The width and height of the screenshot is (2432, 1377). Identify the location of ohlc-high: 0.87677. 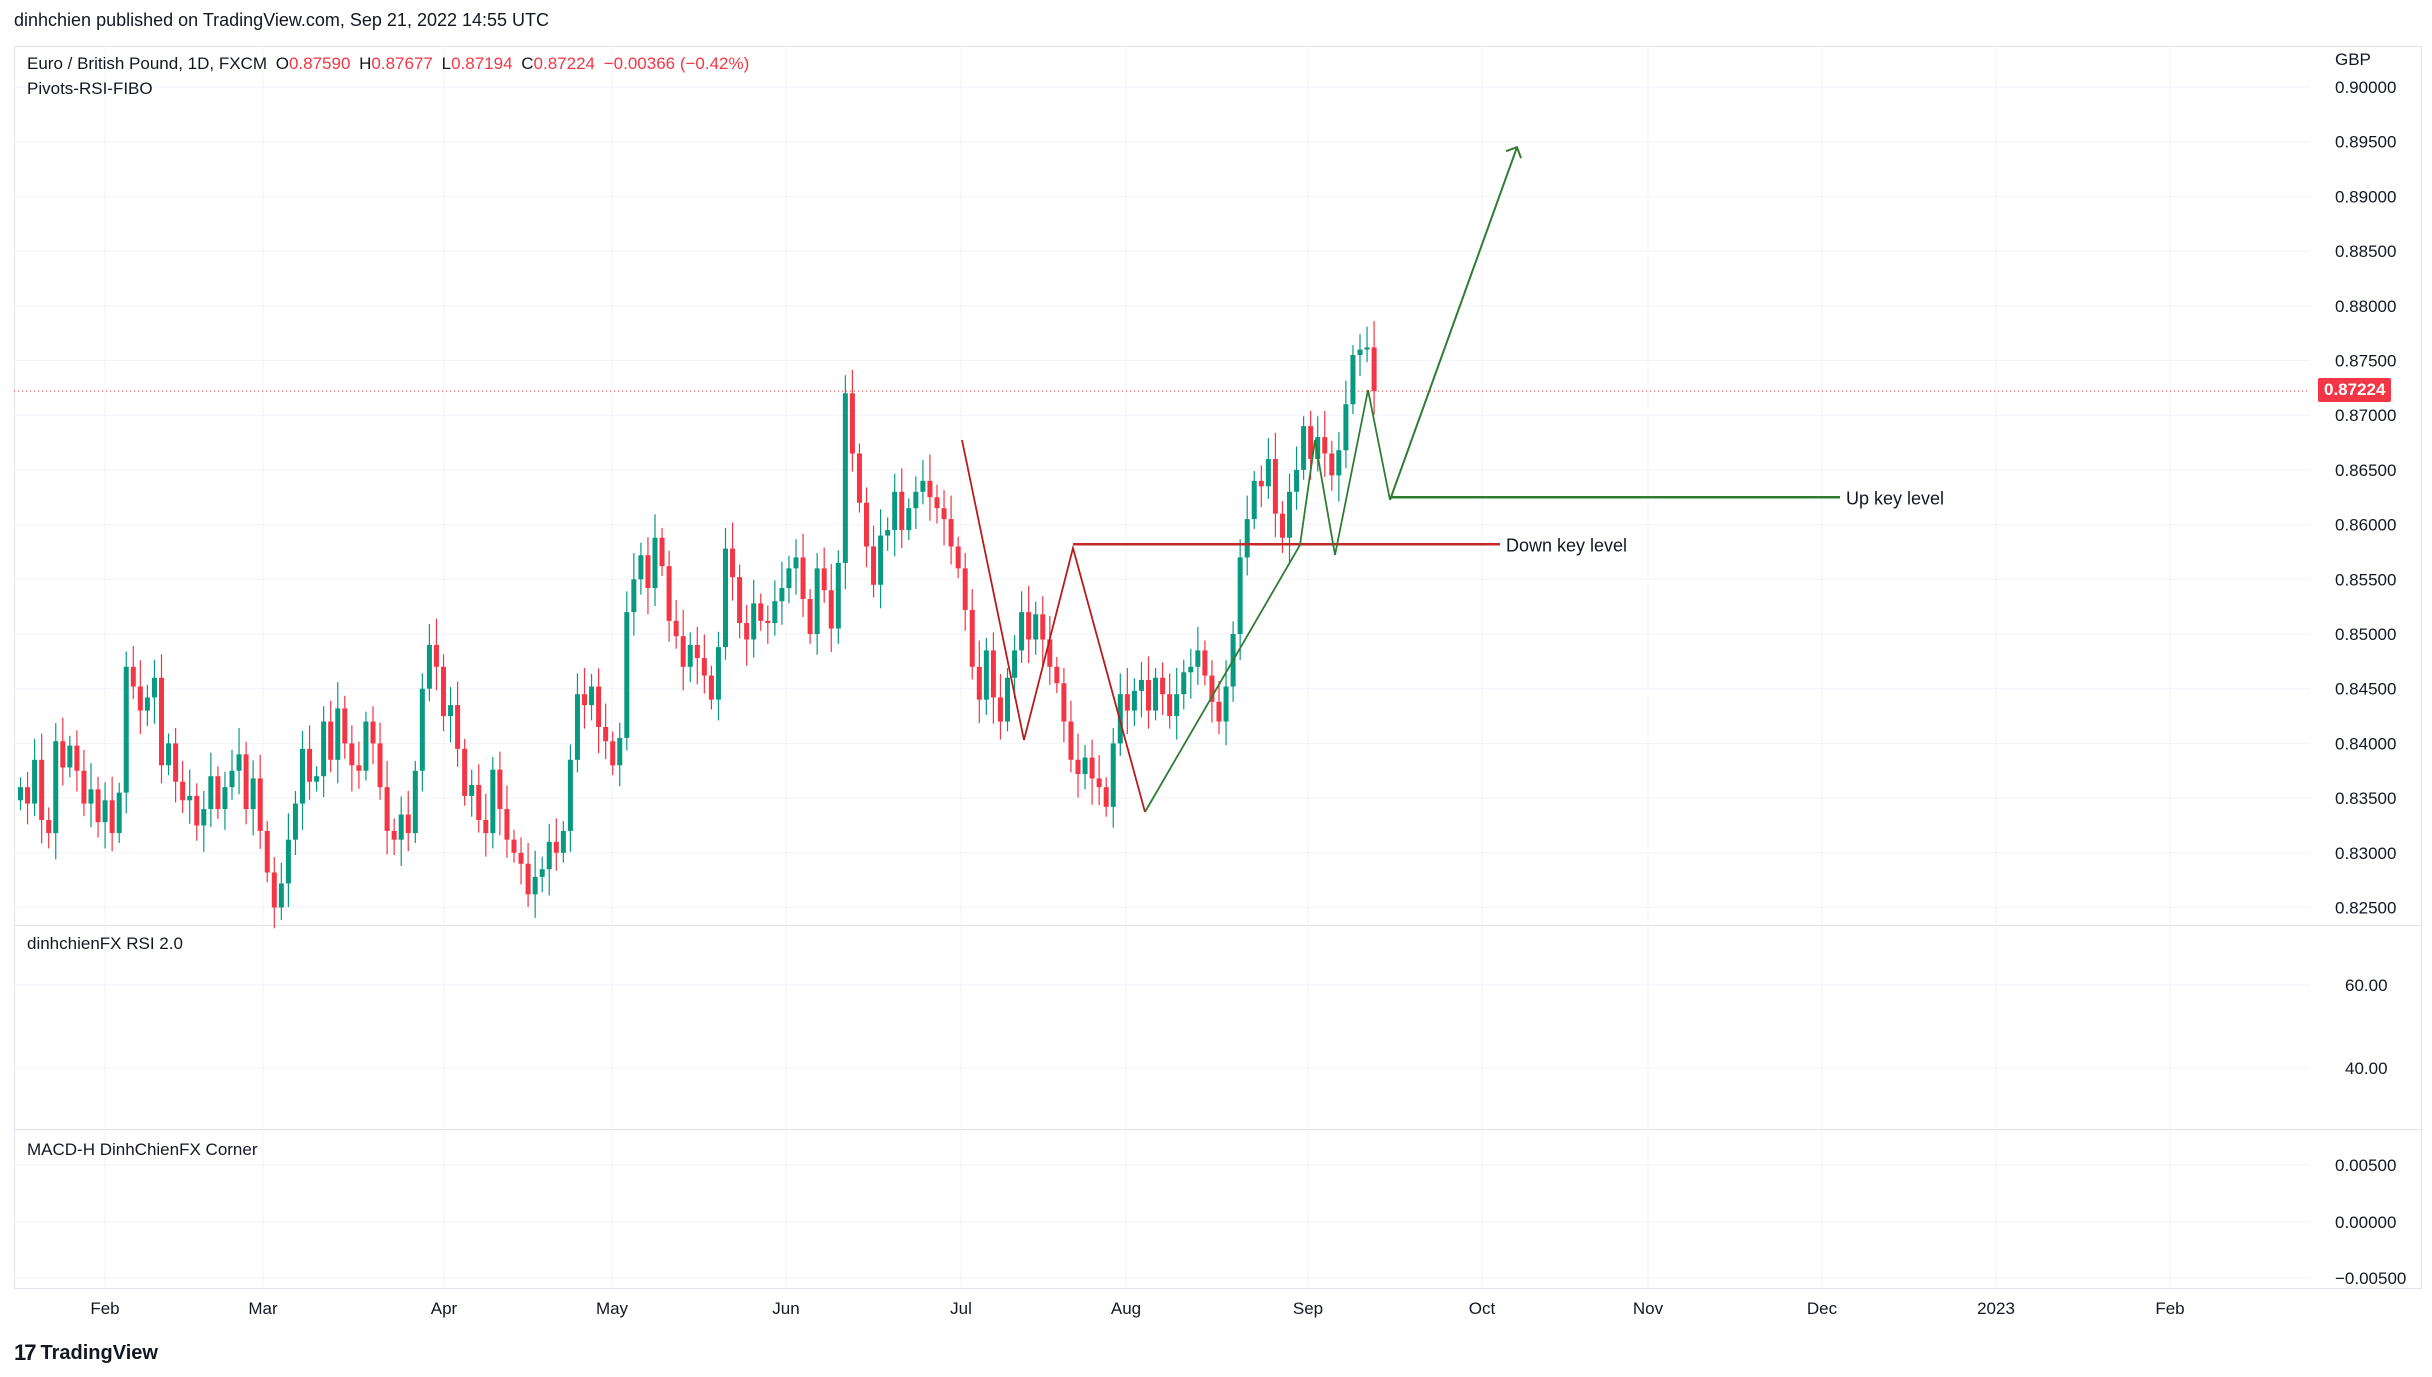
(402, 63).